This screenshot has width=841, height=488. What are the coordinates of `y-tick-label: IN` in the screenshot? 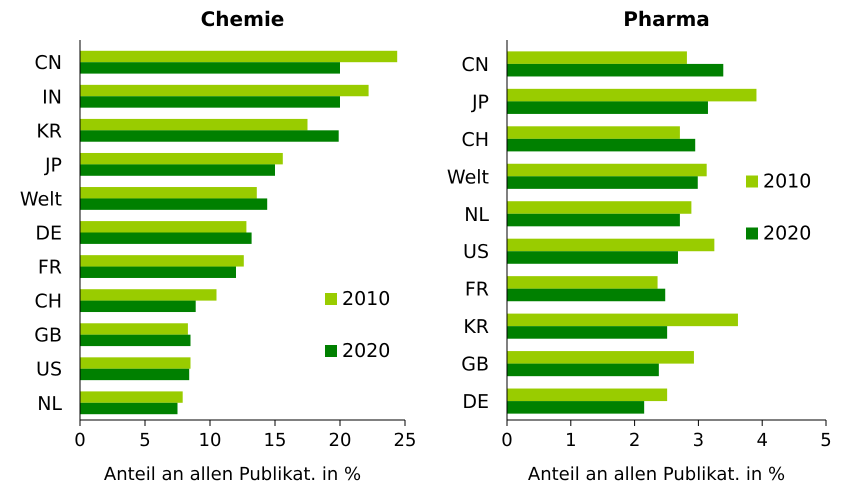 It's located at (52, 97).